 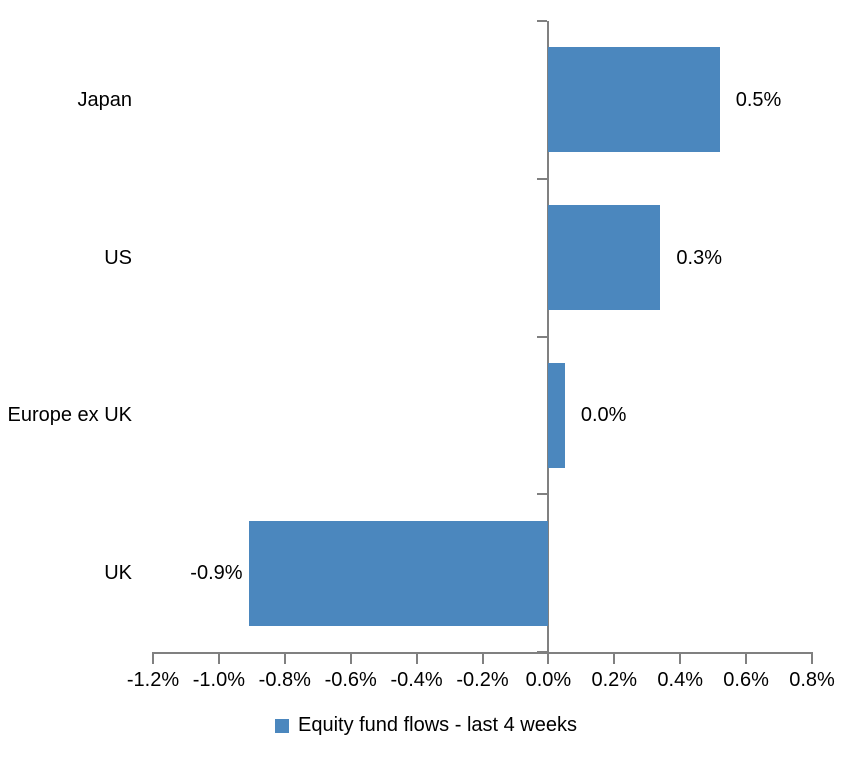 I want to click on x-axis-tick-label: 0.0%, so click(x=548, y=680).